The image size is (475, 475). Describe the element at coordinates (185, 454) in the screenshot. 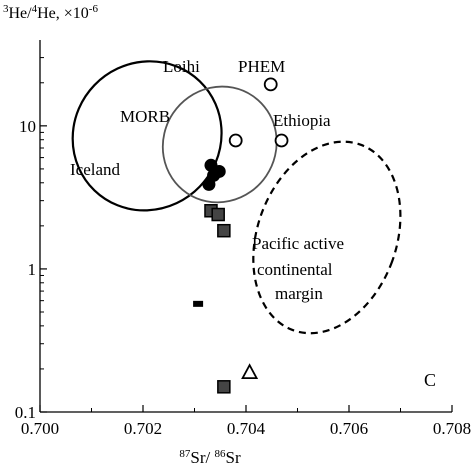

I see `x-axis-label-part: 87` at that location.